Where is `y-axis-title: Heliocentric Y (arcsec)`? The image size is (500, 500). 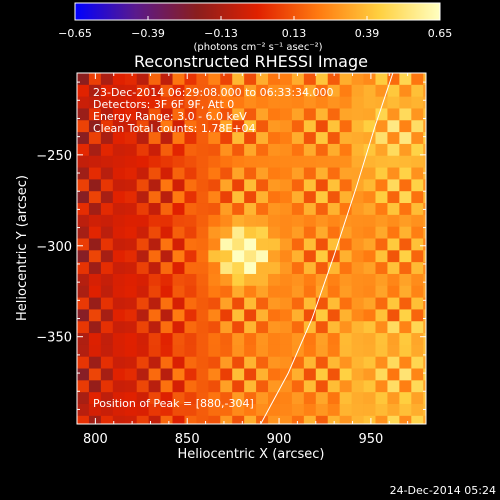 y-axis-title: Heliocentric Y (arcsec) is located at coordinates (22, 248).